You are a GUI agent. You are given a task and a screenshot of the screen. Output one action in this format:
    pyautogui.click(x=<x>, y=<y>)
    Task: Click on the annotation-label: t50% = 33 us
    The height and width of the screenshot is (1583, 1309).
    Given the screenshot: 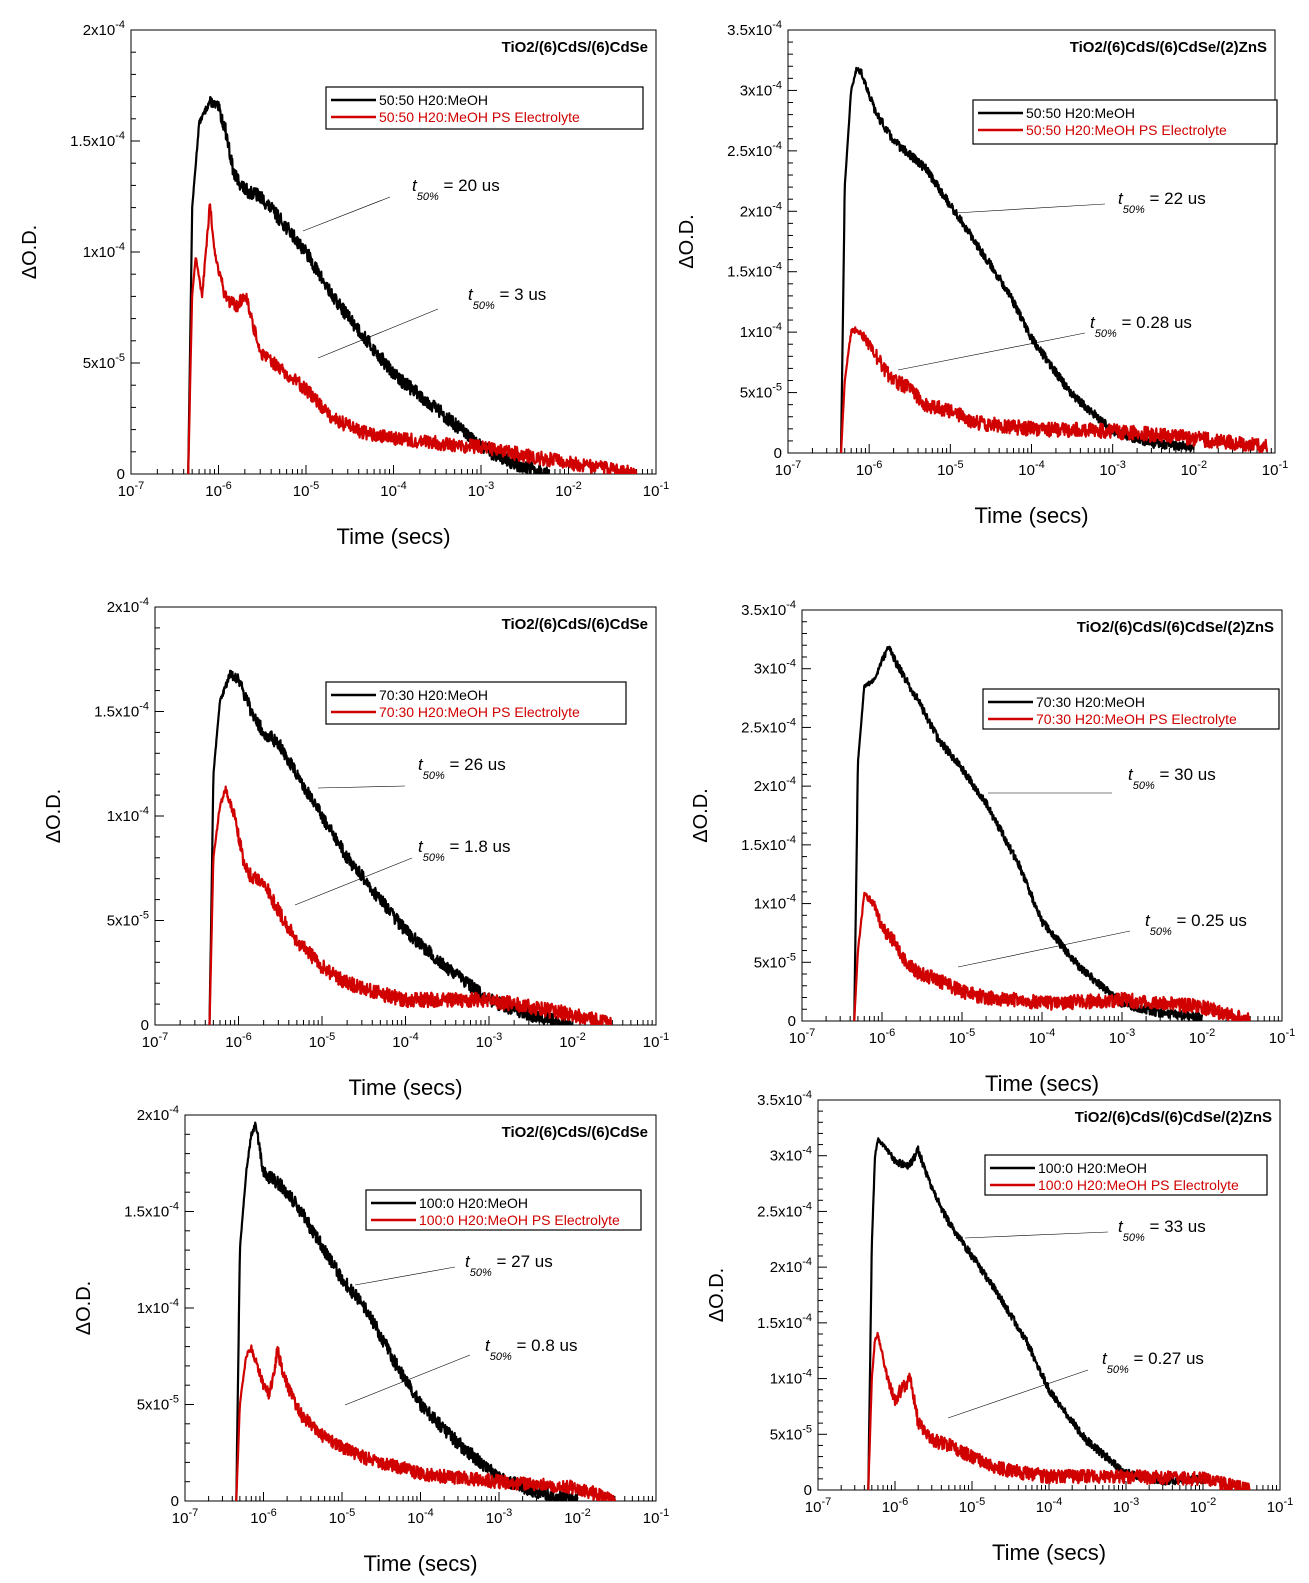 What is the action you would take?
    pyautogui.click(x=1162, y=1230)
    